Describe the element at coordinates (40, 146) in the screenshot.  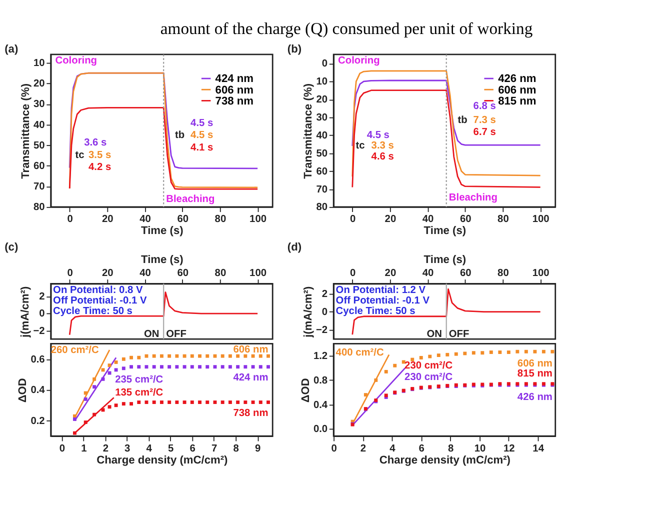
I see `y-tick-label: 50` at that location.